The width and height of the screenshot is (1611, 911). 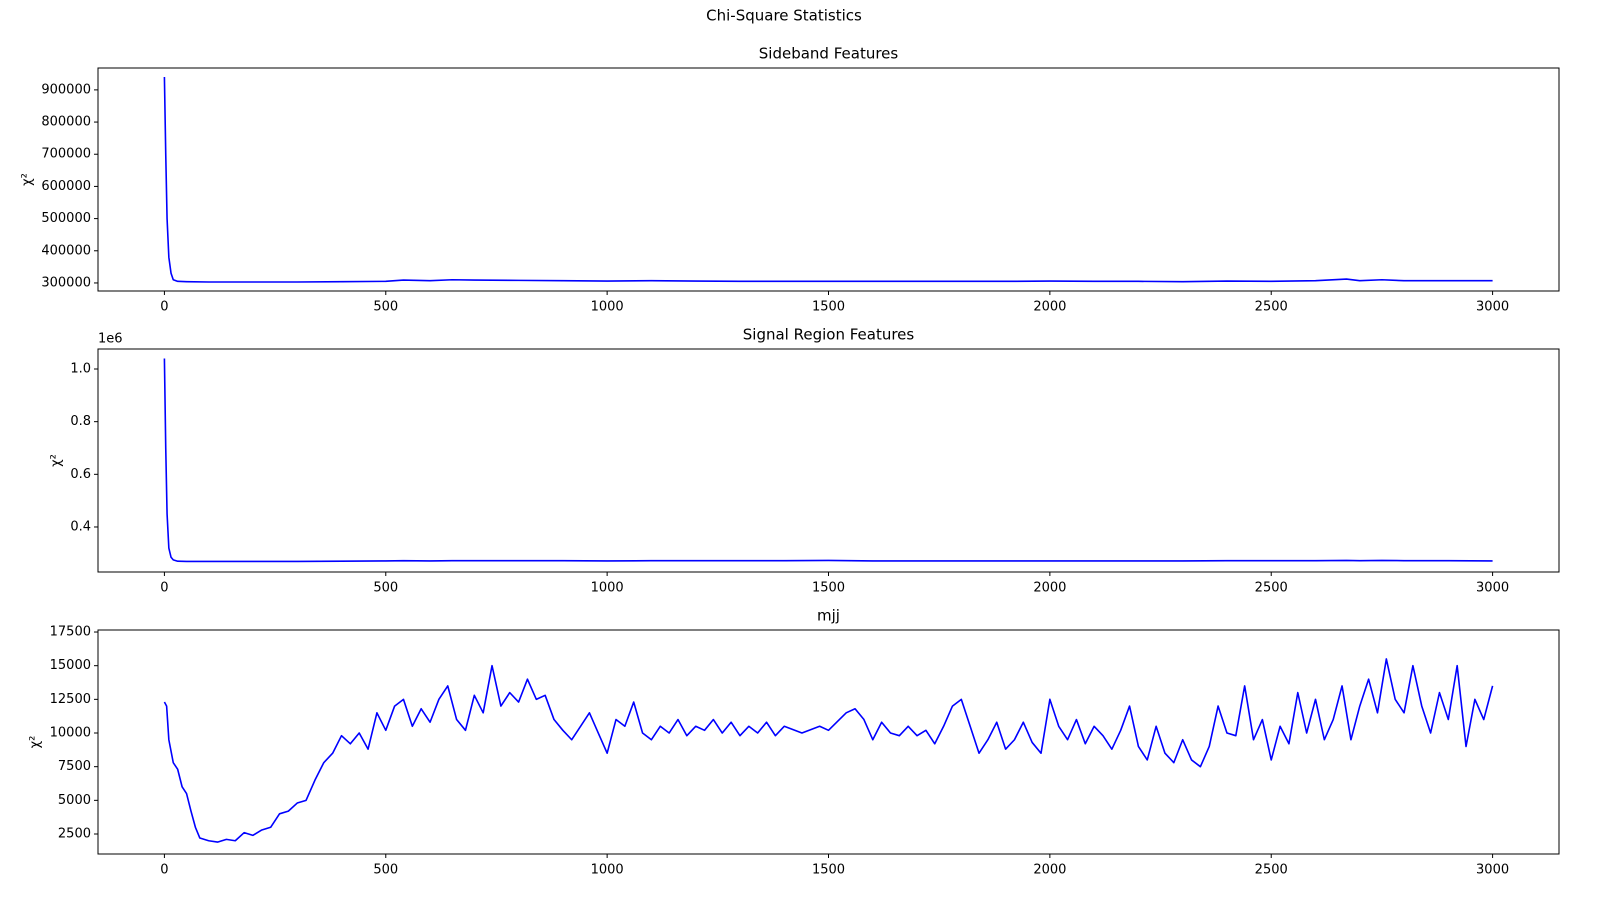 I want to click on offset-text: 1e6, so click(x=110, y=339).